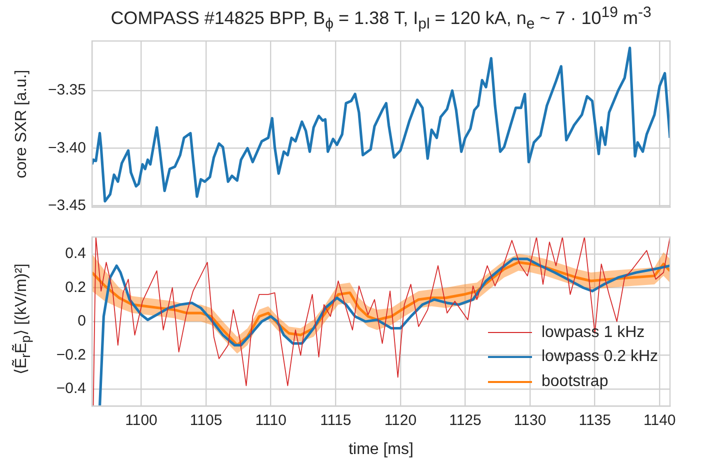 The height and width of the screenshot is (463, 710). What do you see at coordinates (593, 333) in the screenshot?
I see `legend-label: lowpass 1 kHz` at bounding box center [593, 333].